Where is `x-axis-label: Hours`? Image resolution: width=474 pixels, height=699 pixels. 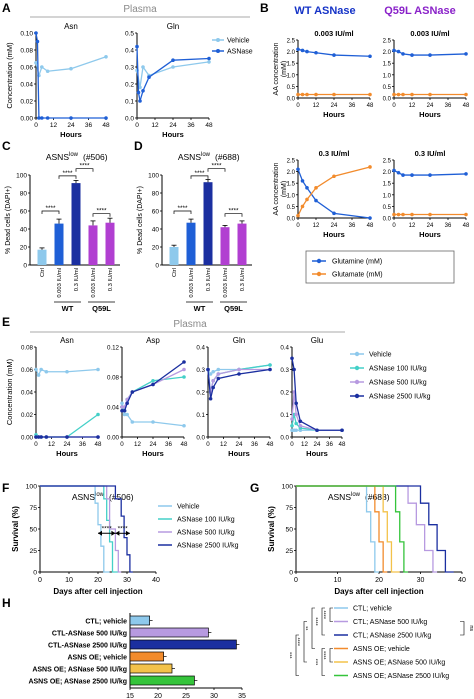 x-axis-label: Hours is located at coordinates (173, 134).